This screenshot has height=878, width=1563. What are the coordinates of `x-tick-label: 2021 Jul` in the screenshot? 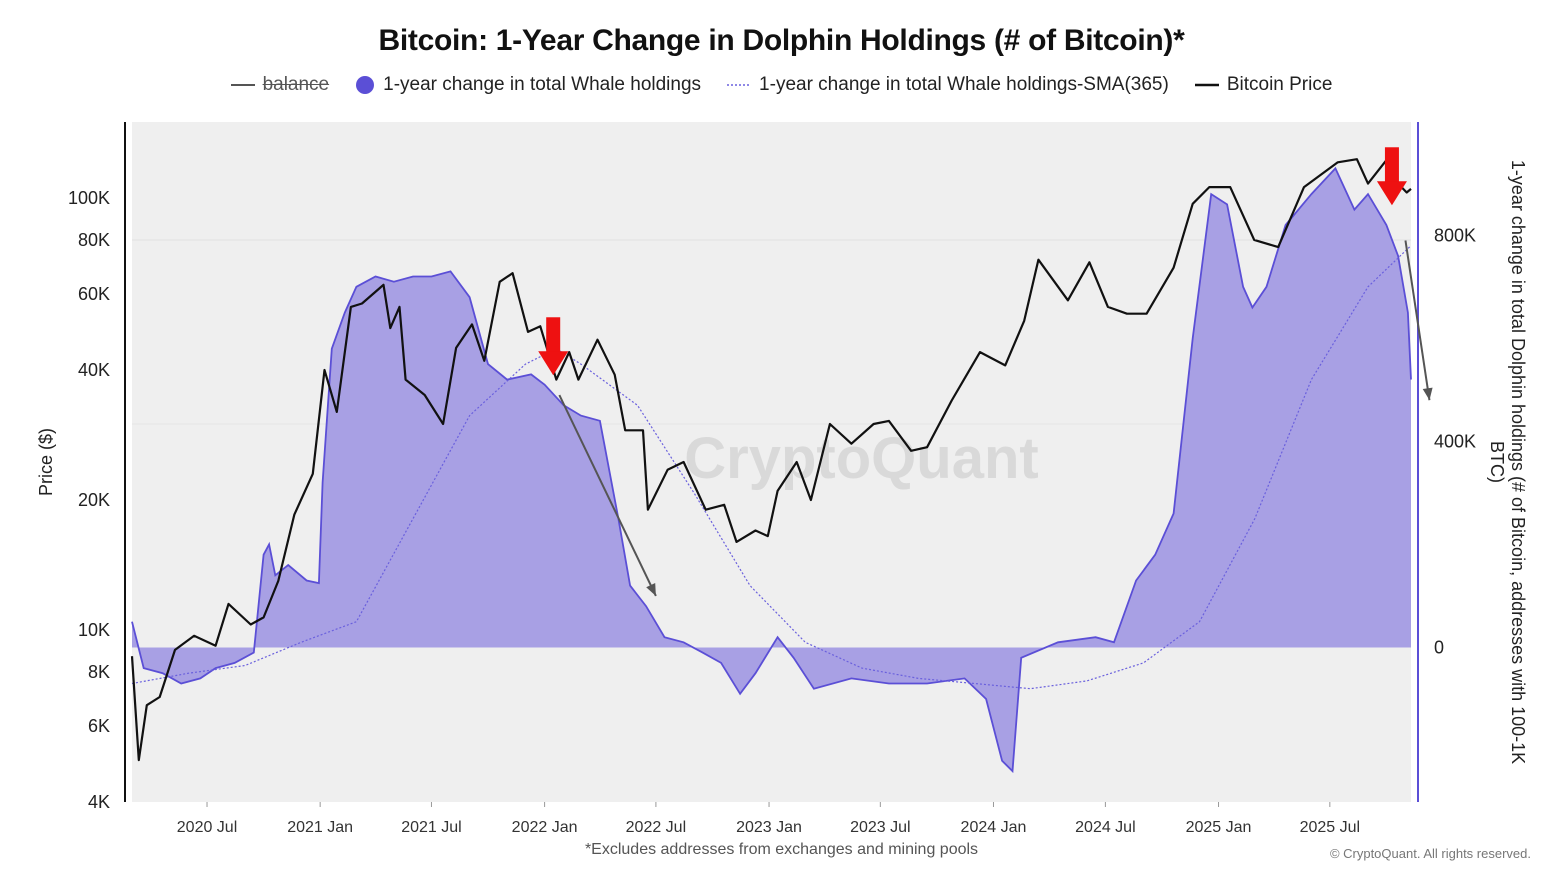 It's located at (431, 827).